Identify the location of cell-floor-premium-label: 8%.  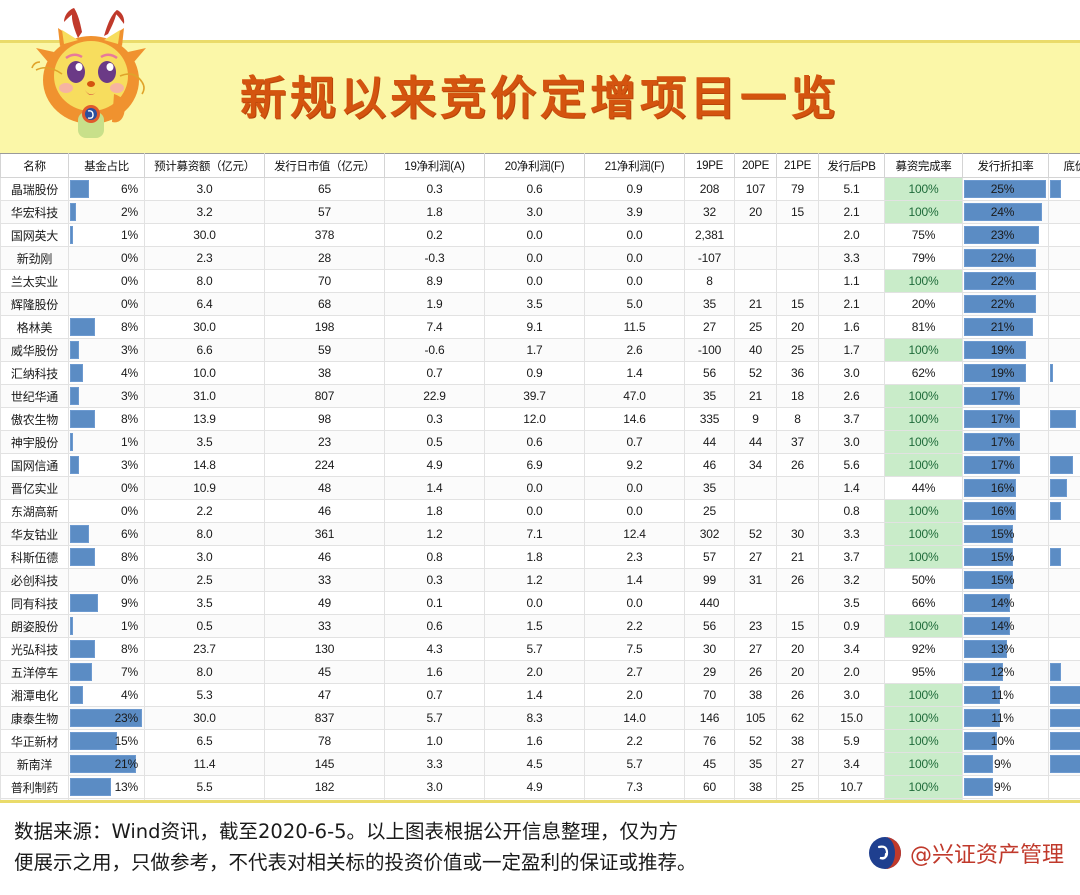
(1064, 465).